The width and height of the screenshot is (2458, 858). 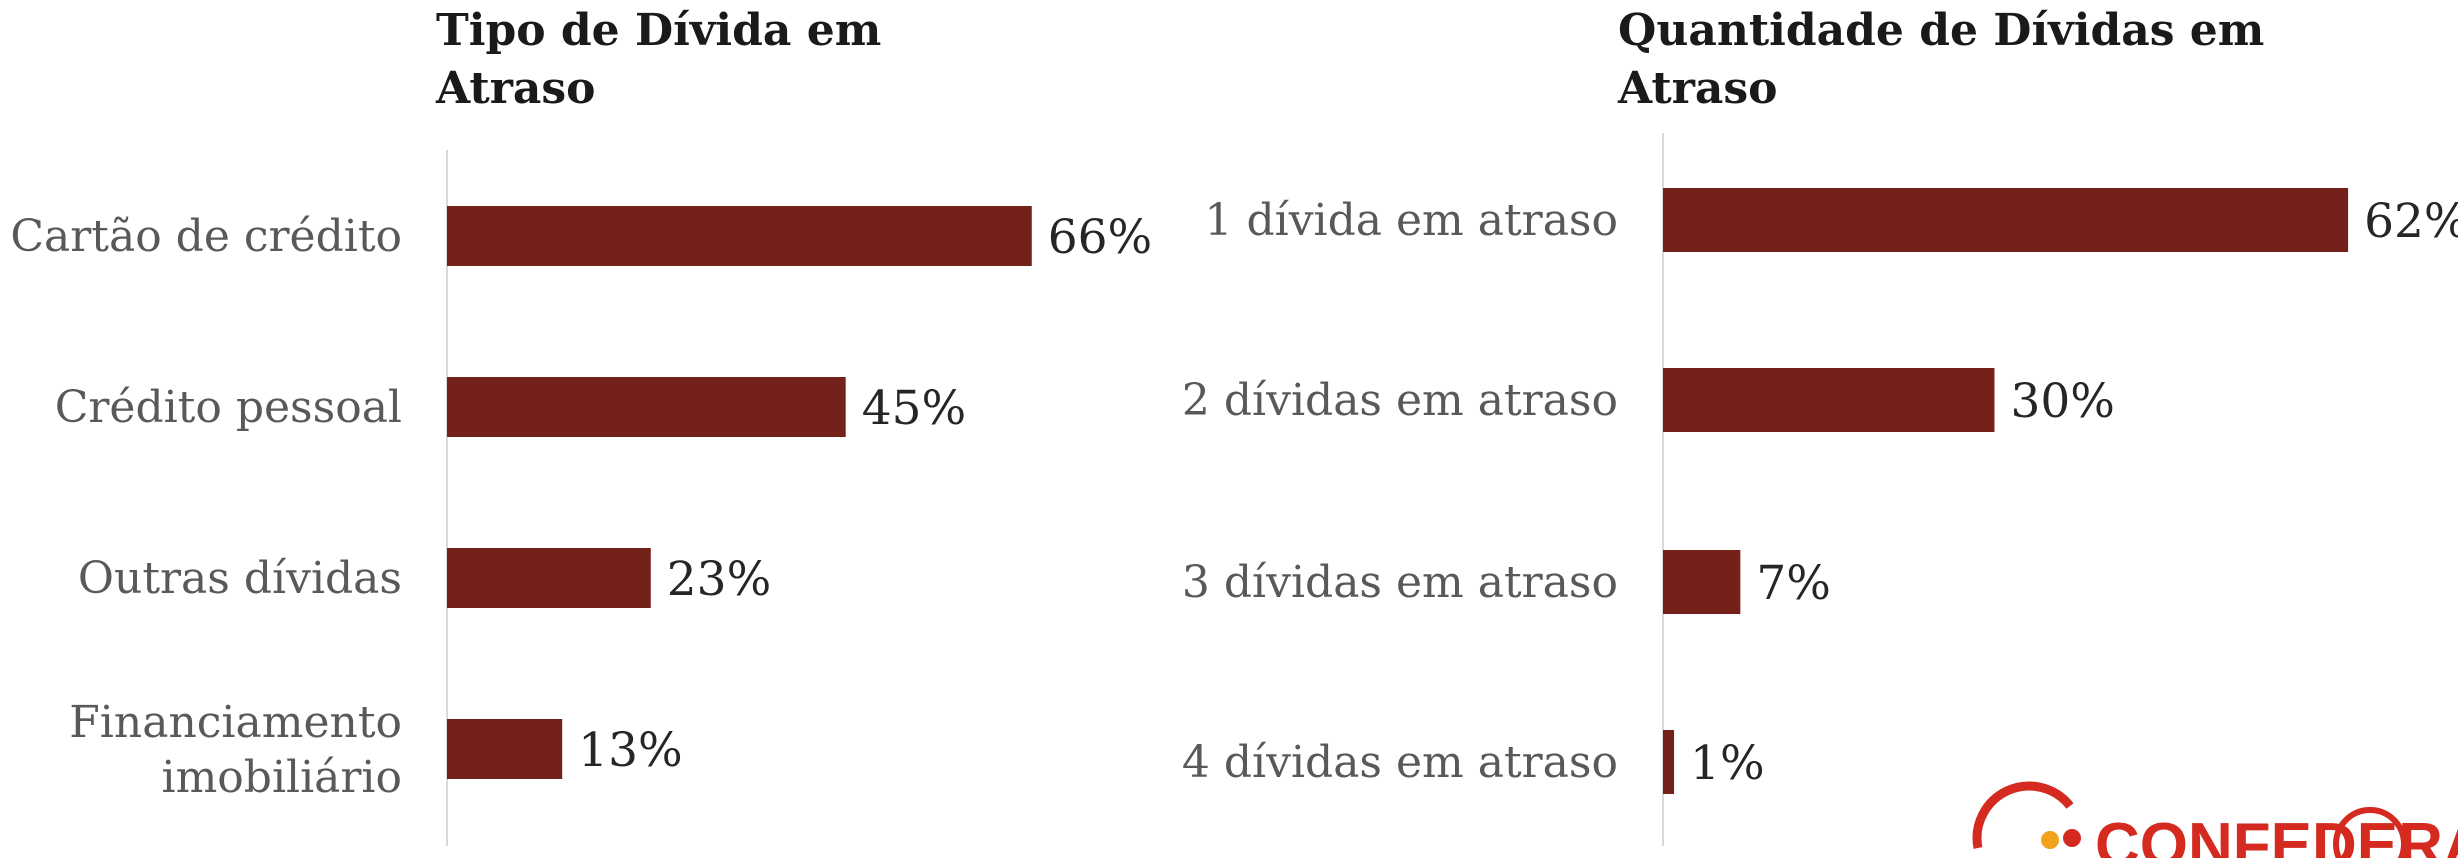 I want to click on chart-left-value-label: 23%, so click(x=719, y=579).